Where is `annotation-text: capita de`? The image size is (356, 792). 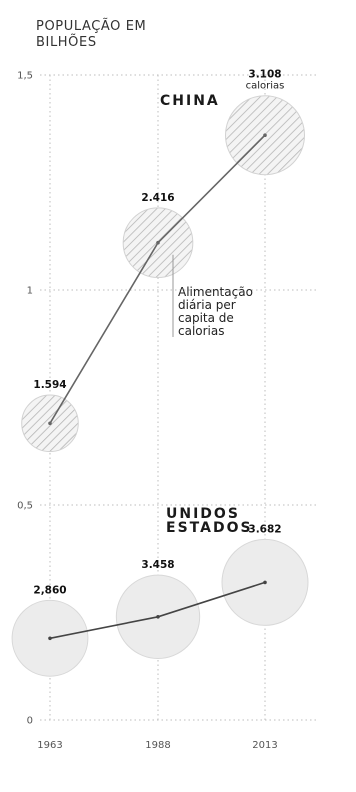
annotation-text: capita de is located at coordinates (206, 318).